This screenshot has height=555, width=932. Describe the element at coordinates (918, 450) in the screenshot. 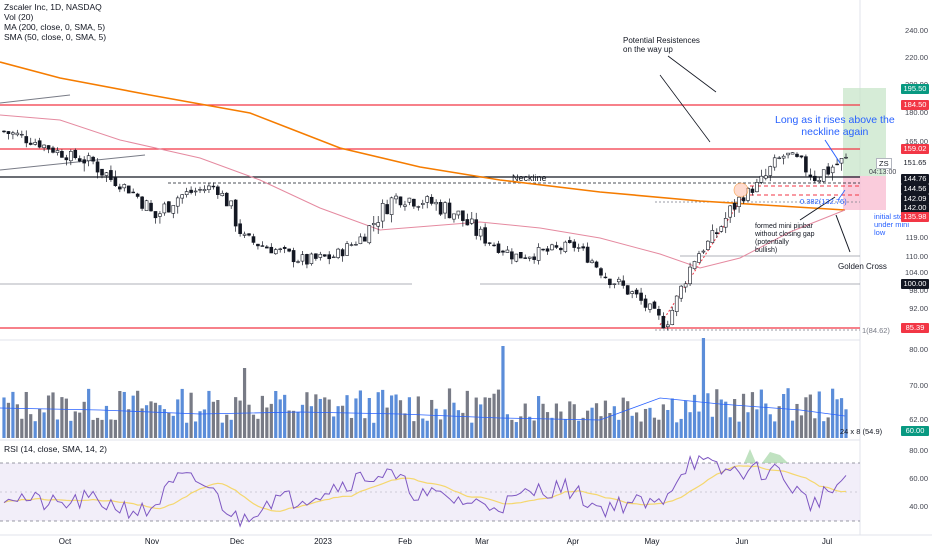

I see `rsi-tick-label: 80.00` at that location.